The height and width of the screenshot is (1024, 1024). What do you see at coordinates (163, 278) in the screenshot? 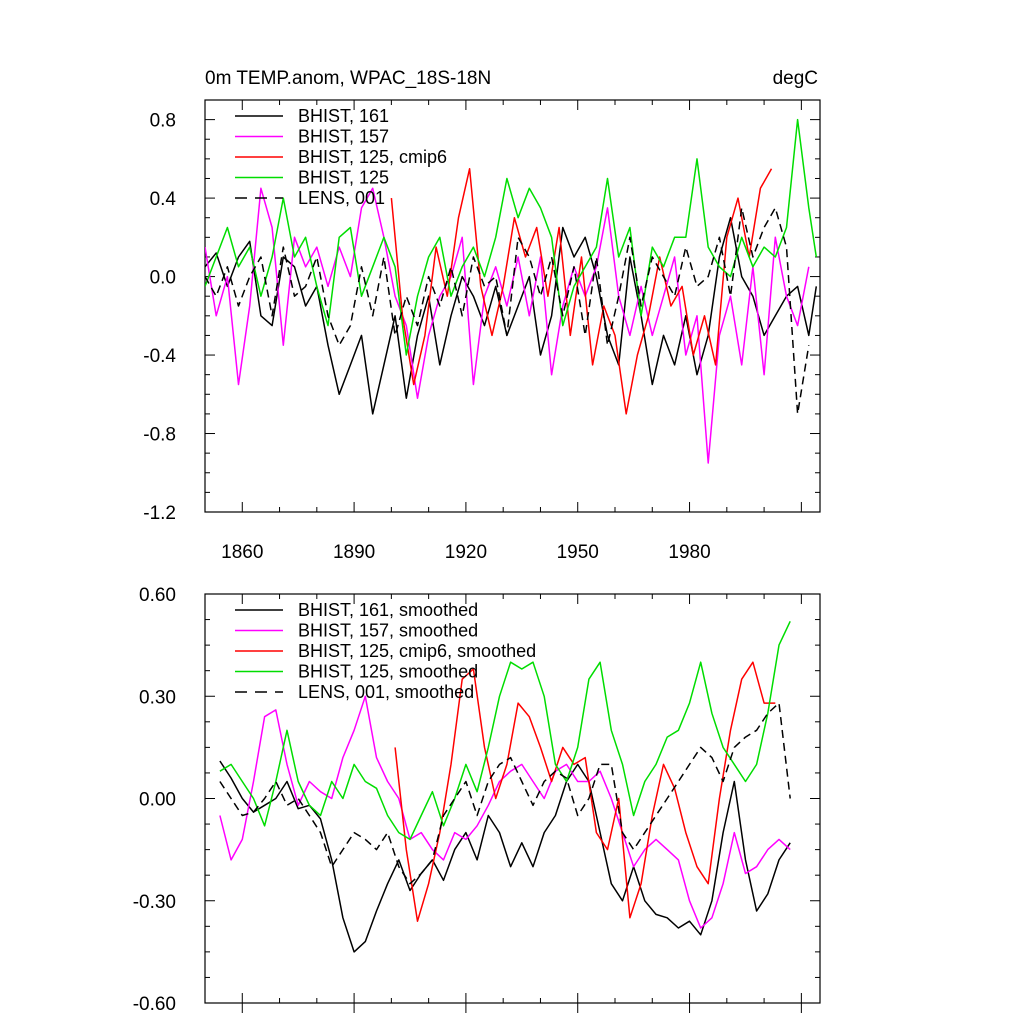
I see `y-tick-label: 0.0` at bounding box center [163, 278].